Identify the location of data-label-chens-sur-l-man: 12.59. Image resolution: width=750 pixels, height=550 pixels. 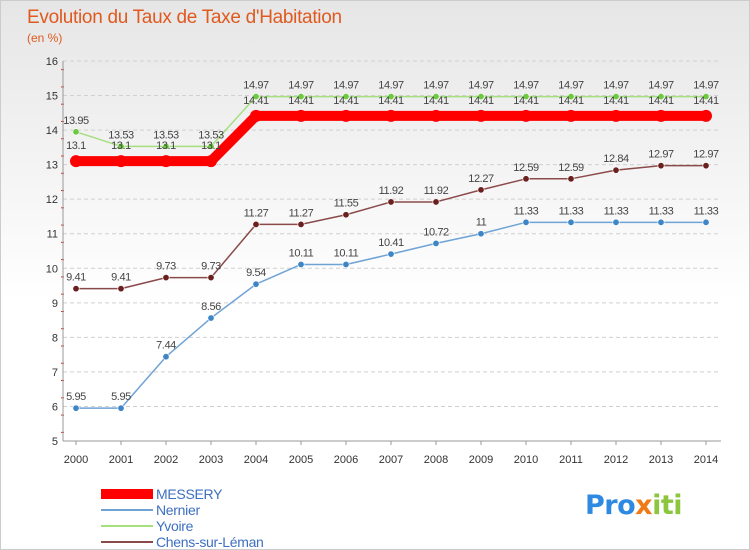
(571, 168).